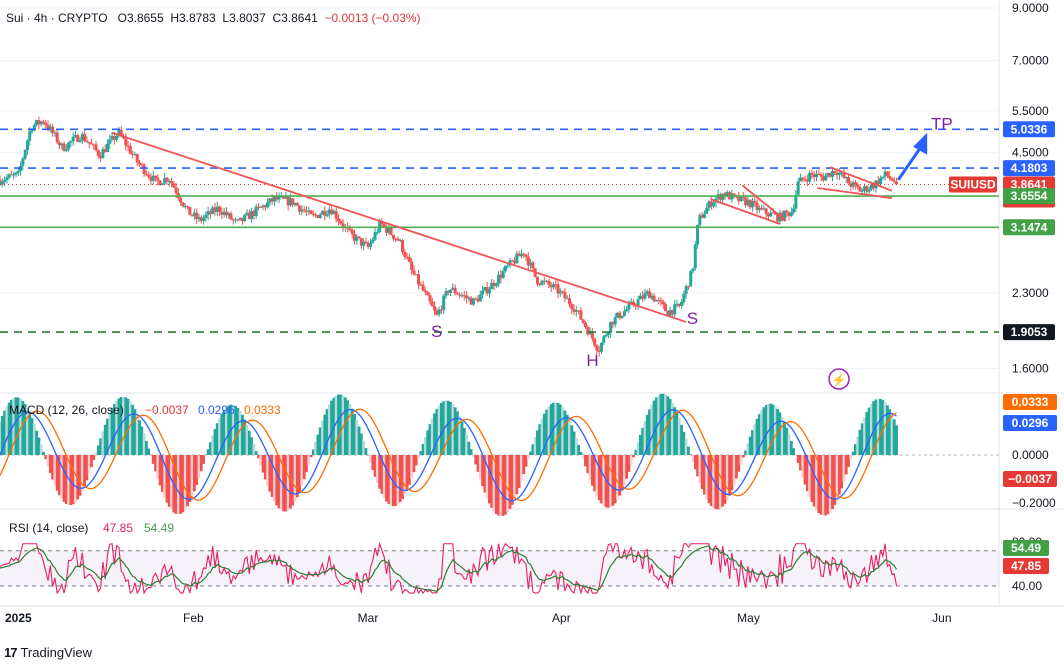  What do you see at coordinates (1030, 369) in the screenshot?
I see `price-axis-tick: 1.6000` at bounding box center [1030, 369].